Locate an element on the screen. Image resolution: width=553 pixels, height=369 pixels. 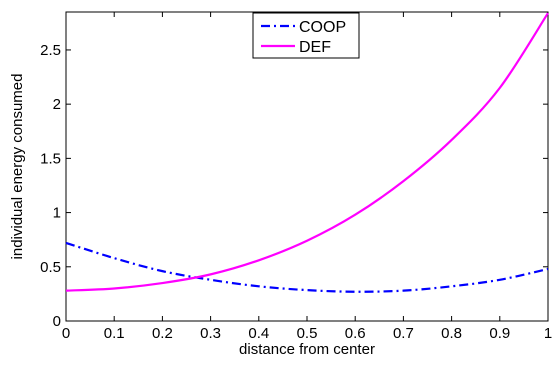
x-tick-label: 1 is located at coordinates (548, 333).